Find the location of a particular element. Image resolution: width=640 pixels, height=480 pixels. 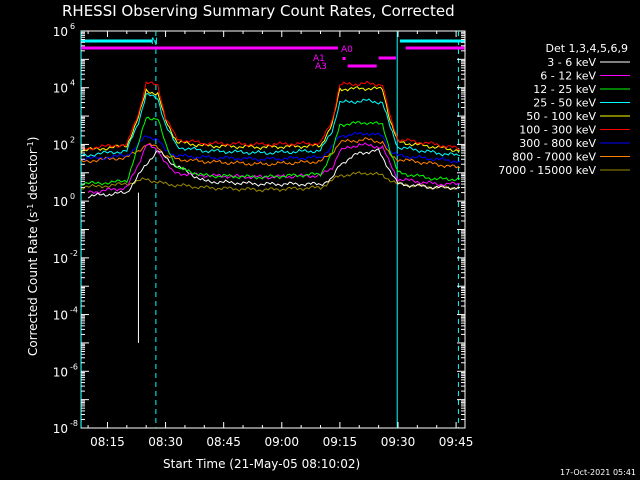

y-tick-label-3: 10 is located at coordinates (60, 202).